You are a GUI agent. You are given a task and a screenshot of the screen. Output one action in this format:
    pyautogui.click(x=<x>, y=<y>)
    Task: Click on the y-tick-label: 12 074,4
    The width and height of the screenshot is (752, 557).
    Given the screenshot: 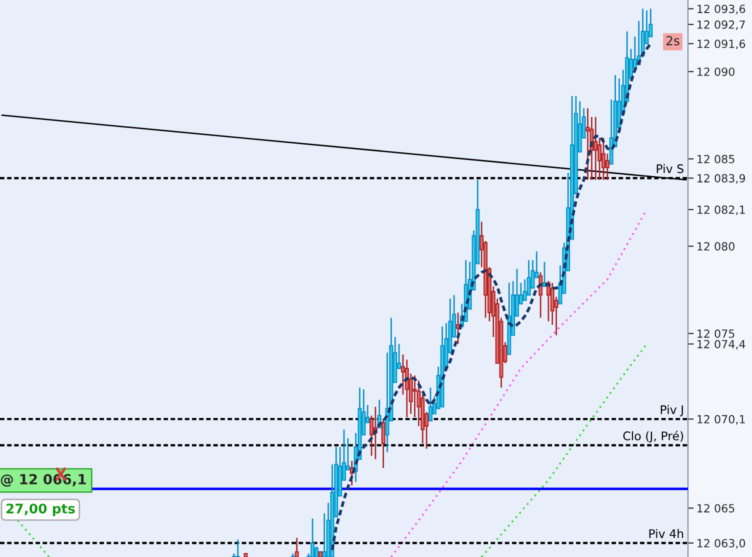 What is the action you would take?
    pyautogui.click(x=722, y=345)
    